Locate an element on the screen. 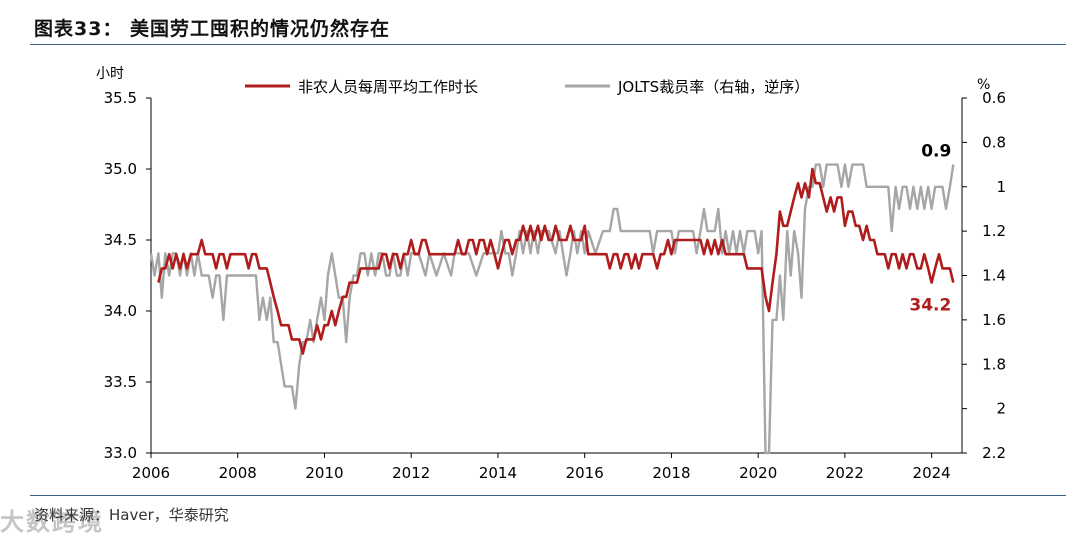 This screenshot has height=541, width=1080. legend-label-hours: 非农人员每周平均工作时长 is located at coordinates (388, 87).